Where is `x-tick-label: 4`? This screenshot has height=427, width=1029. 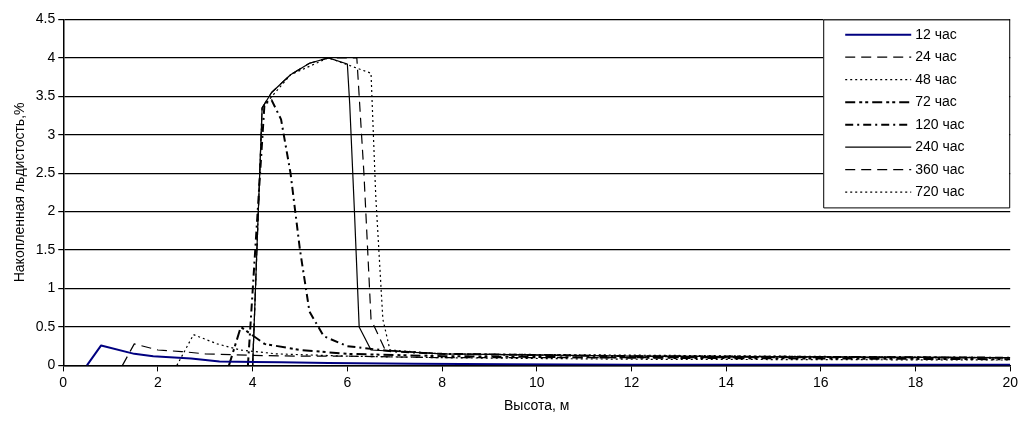
x-tick-label: 4 is located at coordinates (252, 381).